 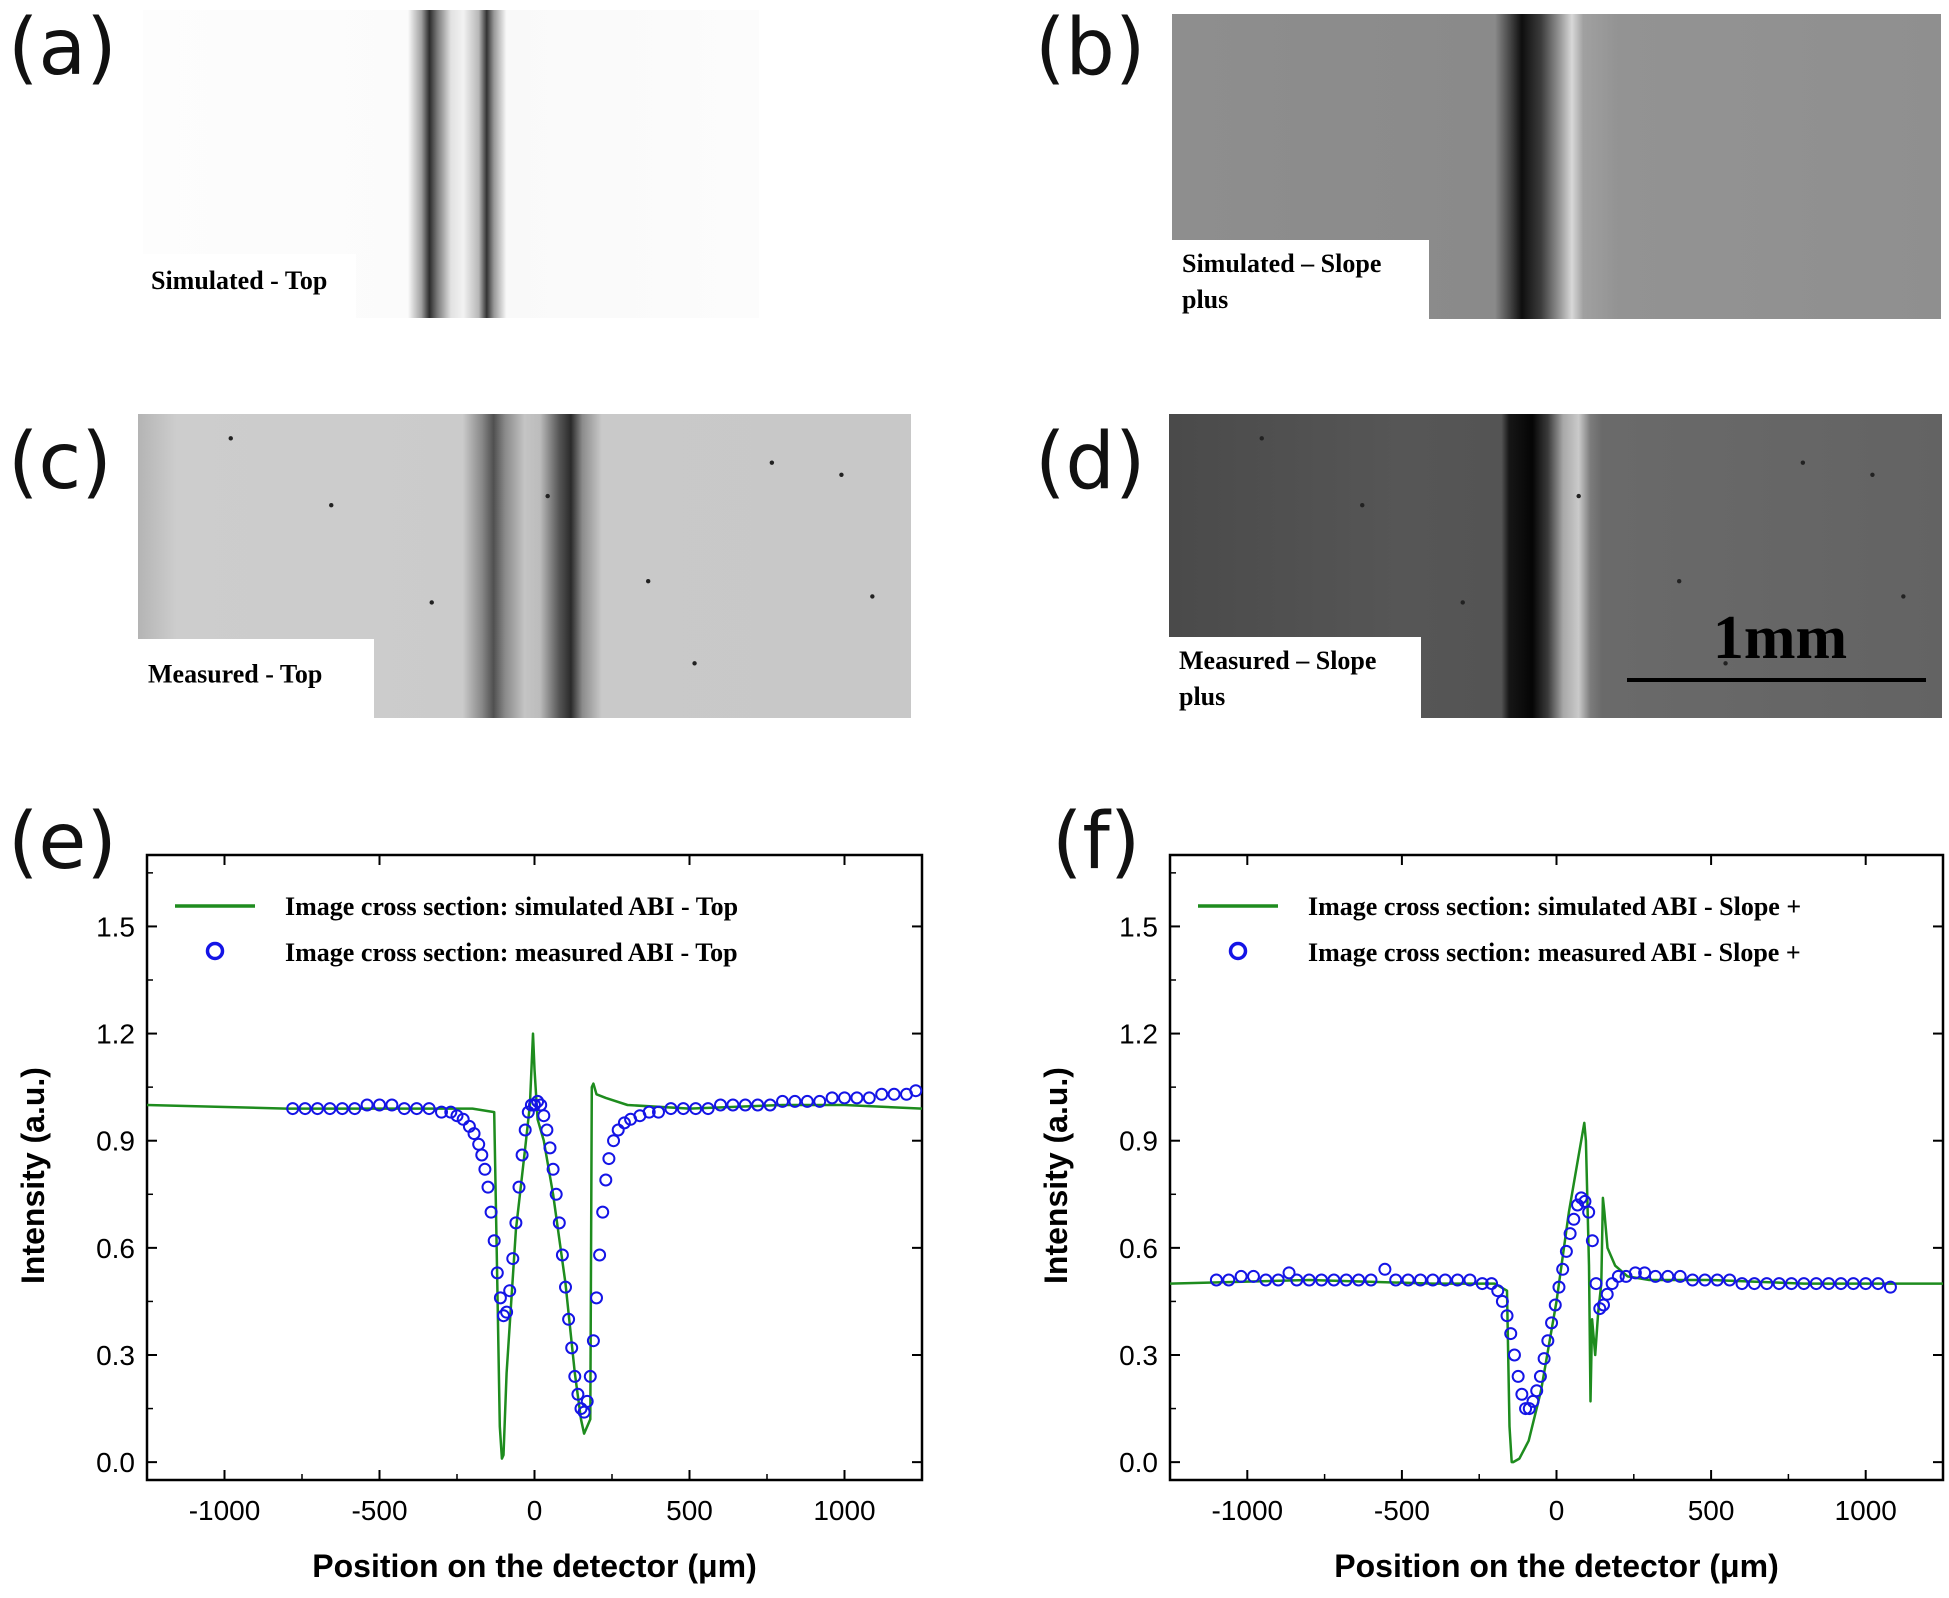 I want to click on x-tick-label: 0, so click(x=535, y=1510).